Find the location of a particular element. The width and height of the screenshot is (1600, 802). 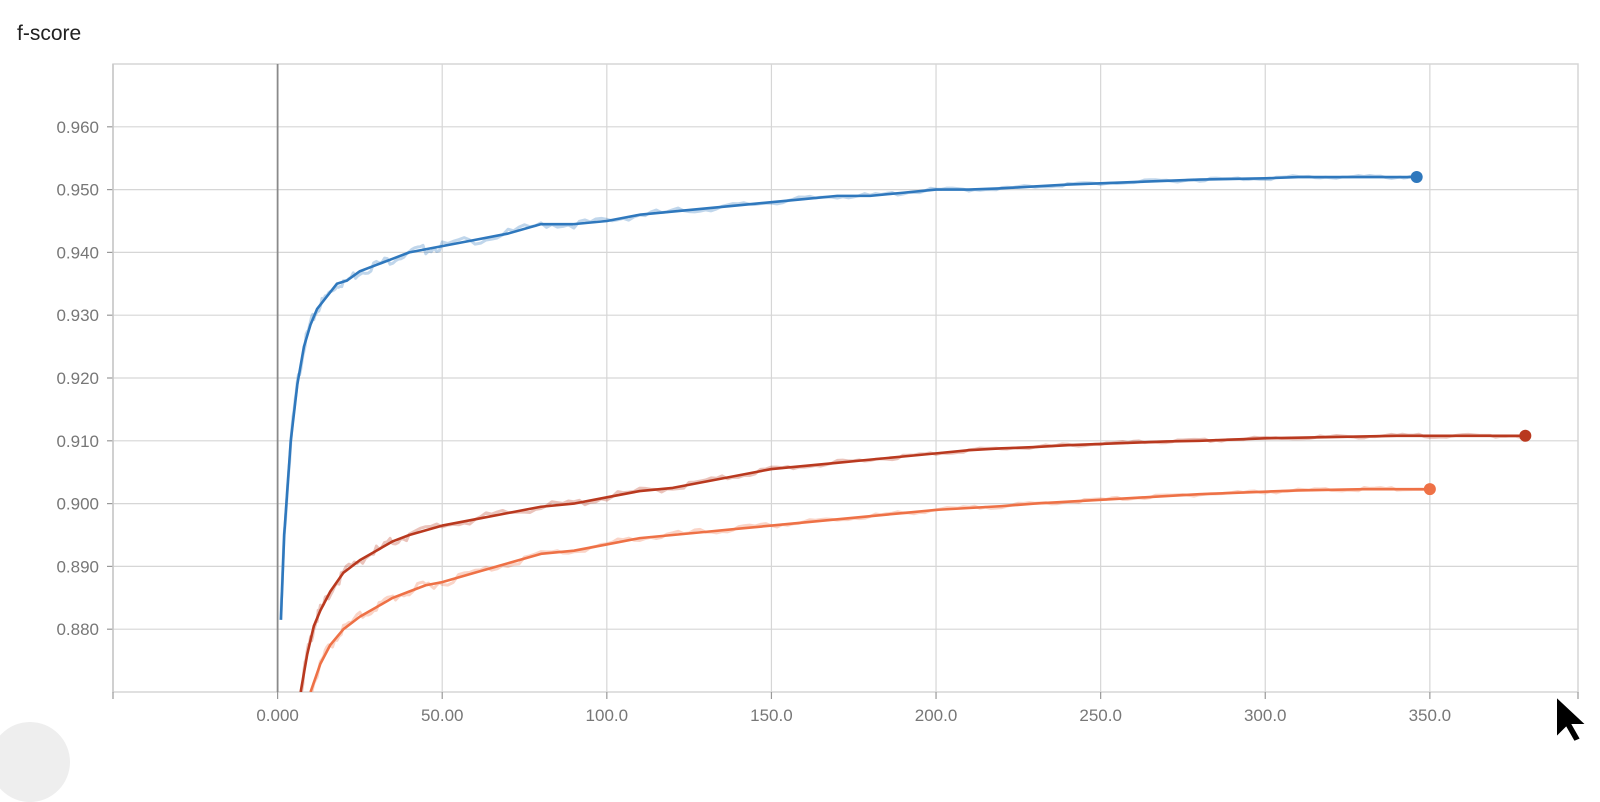

y-tick-label: 0.930 is located at coordinates (77, 315).